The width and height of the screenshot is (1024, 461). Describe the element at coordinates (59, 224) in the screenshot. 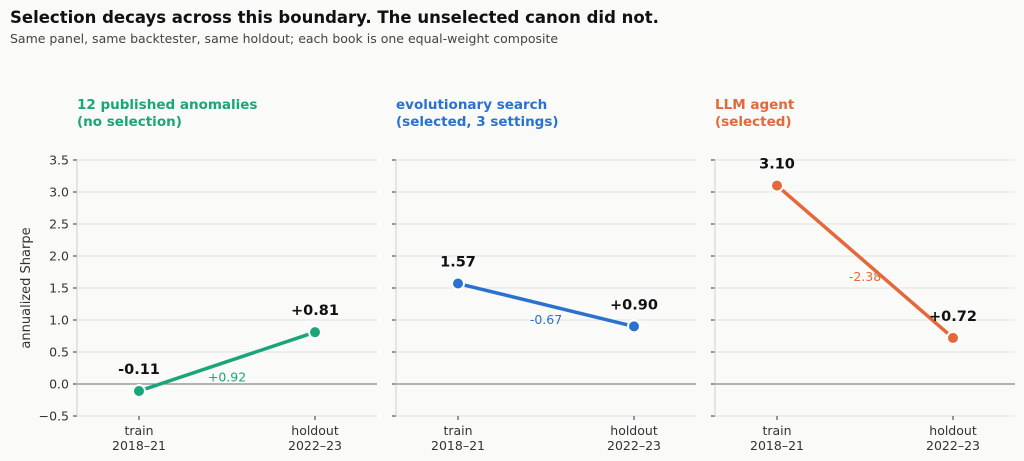

I see `y-tick-label: 2.5` at that location.